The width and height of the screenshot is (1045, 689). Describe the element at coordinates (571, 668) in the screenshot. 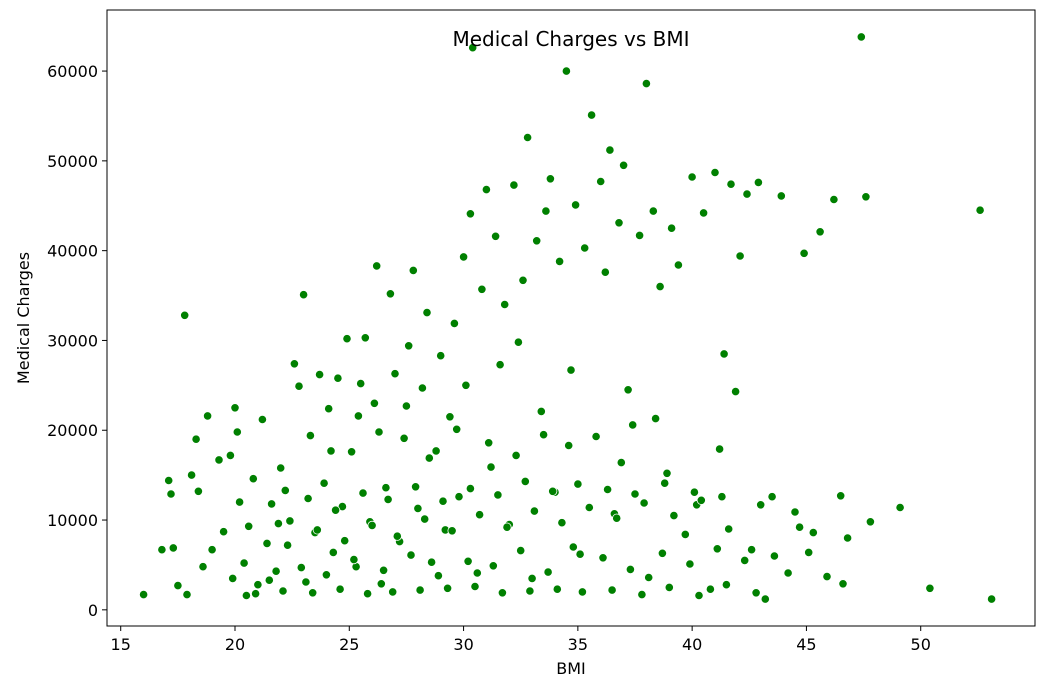

I see `x-axis-label: BMI` at that location.